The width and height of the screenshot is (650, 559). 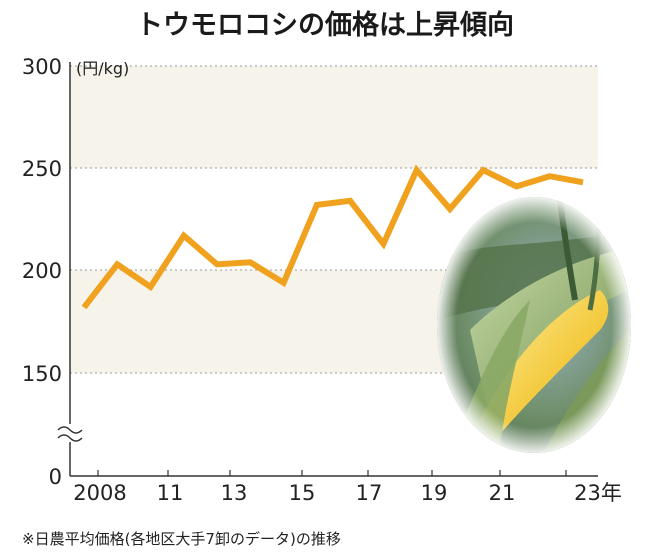 What do you see at coordinates (42, 67) in the screenshot?
I see `y-tick-300: 300` at bounding box center [42, 67].